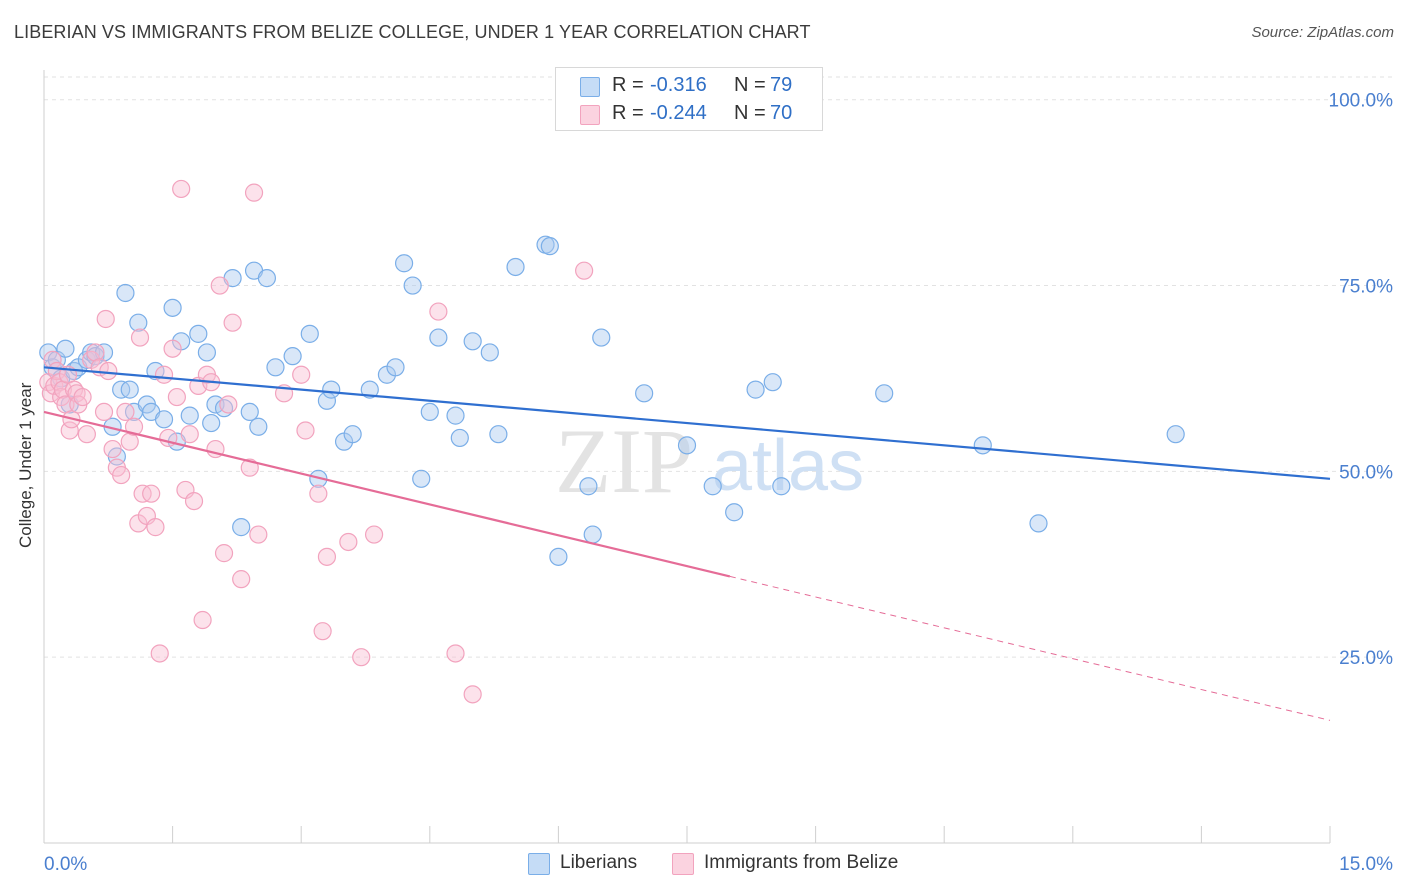  What do you see at coordinates (1361, 101) in the screenshot?
I see `y-tick-label: 100.0%` at bounding box center [1361, 101].